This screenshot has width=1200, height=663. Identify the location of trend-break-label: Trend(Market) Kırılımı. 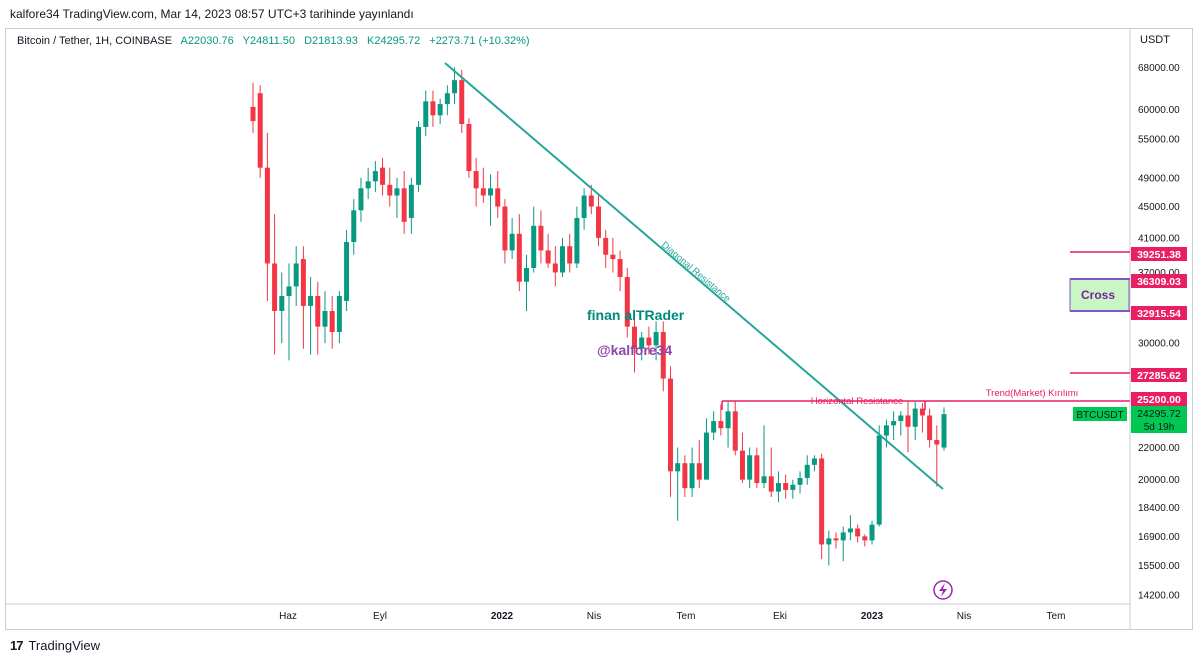
(1032, 393).